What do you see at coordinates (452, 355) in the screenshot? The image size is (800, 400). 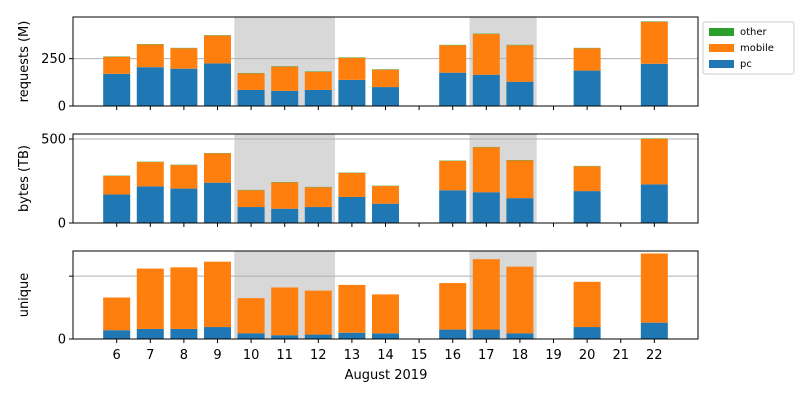 I see `x-tick-label: 16` at bounding box center [452, 355].